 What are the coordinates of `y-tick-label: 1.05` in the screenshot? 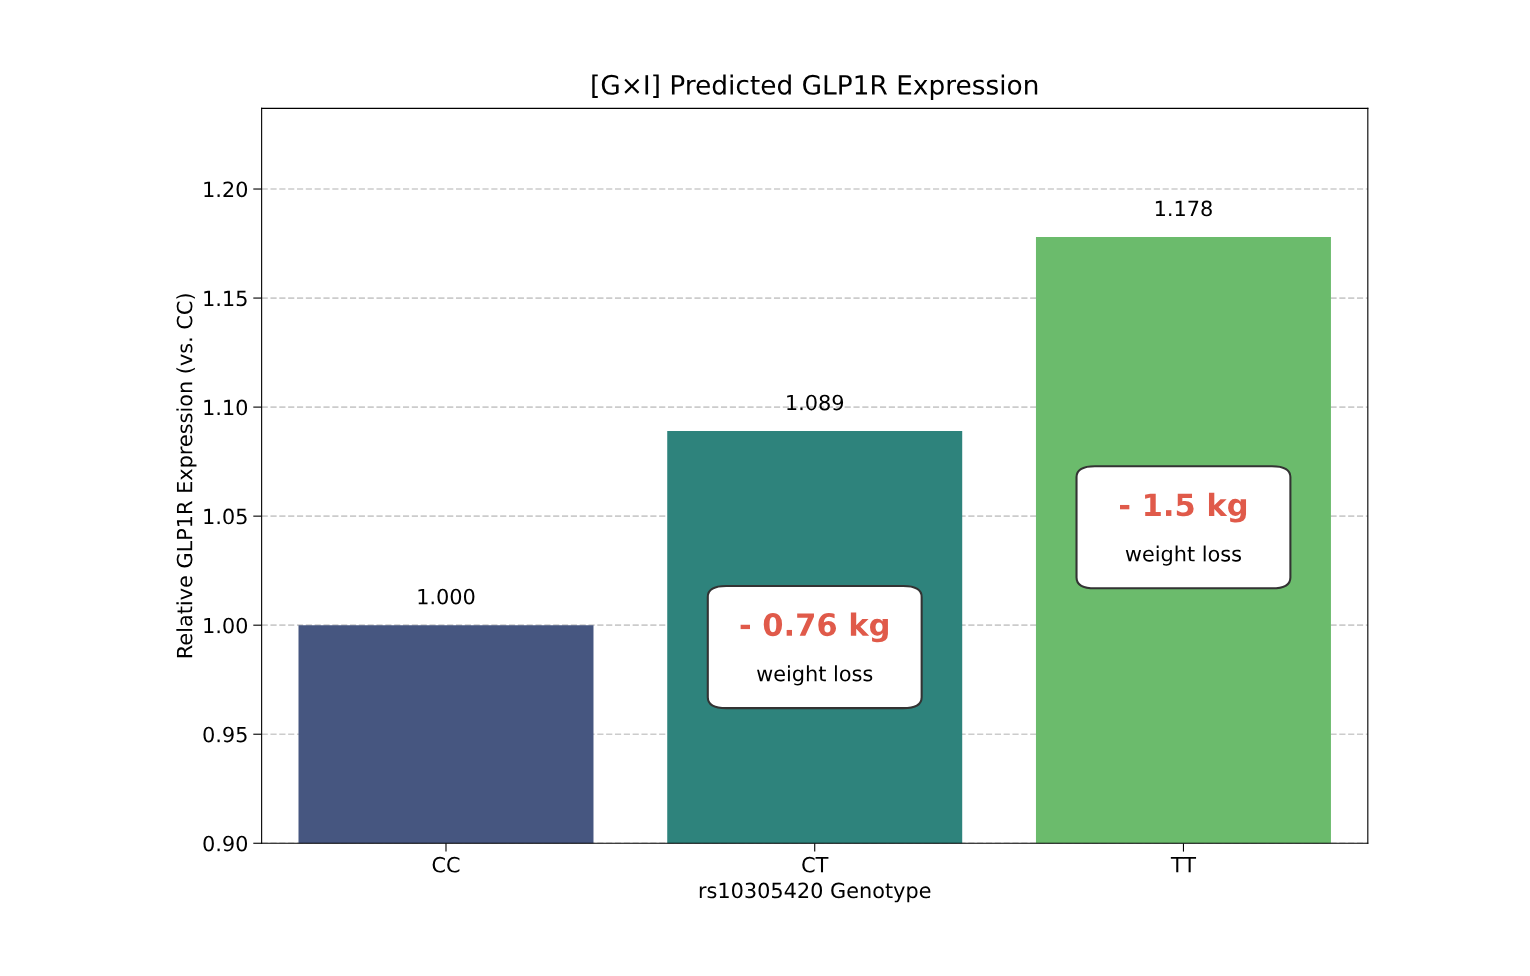 It's located at (225, 516).